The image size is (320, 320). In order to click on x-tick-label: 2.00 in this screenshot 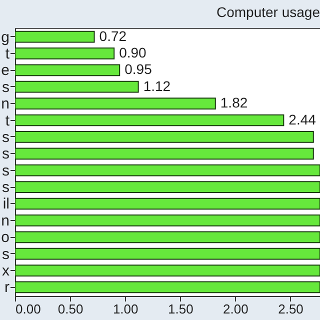, I will do `click(235, 309)`.